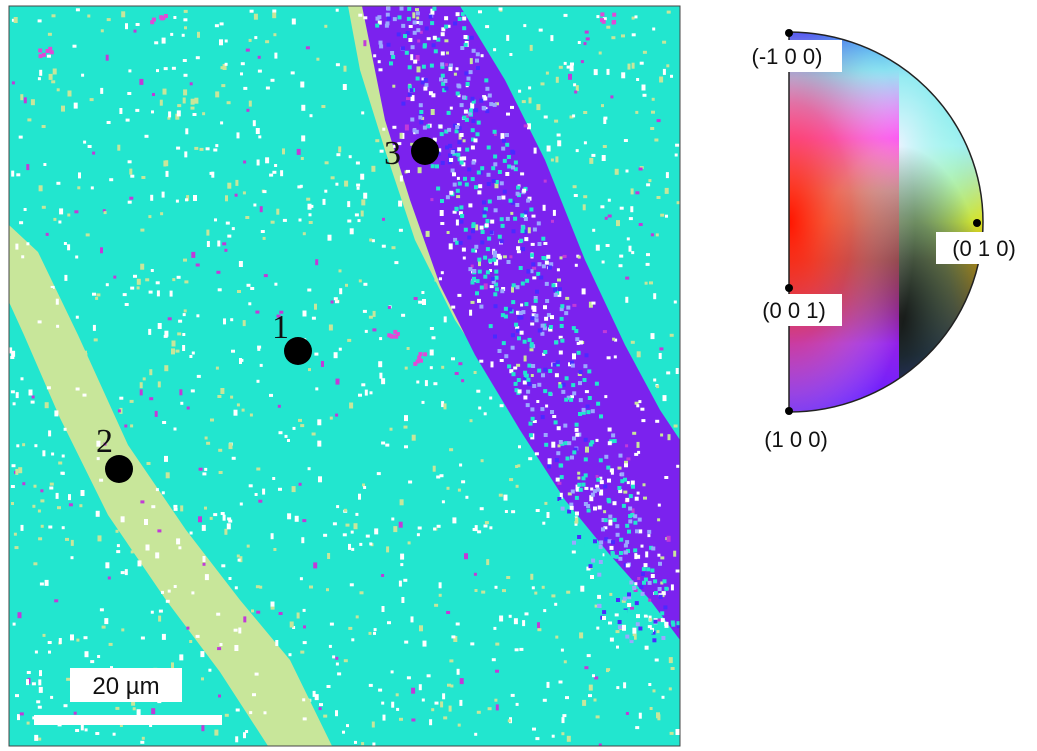 The height and width of the screenshot is (751, 1037). I want to click on scale-bar-label-box, so click(126, 685).